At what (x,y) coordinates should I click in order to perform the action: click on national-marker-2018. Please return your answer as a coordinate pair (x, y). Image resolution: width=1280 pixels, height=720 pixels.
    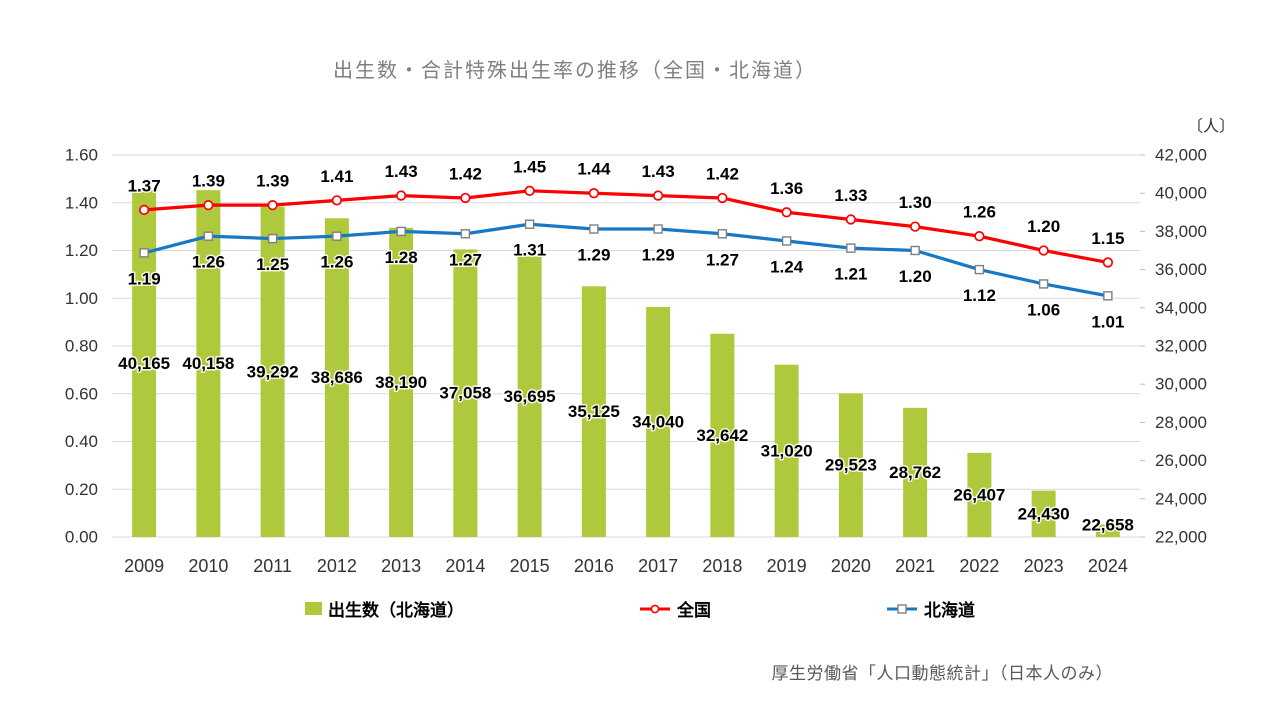
    Looking at the image, I should click on (722, 198).